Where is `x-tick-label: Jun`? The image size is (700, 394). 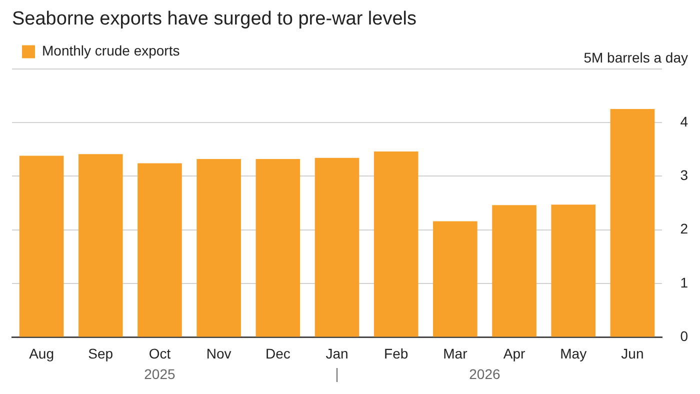
x-tick-label: Jun is located at coordinates (632, 353).